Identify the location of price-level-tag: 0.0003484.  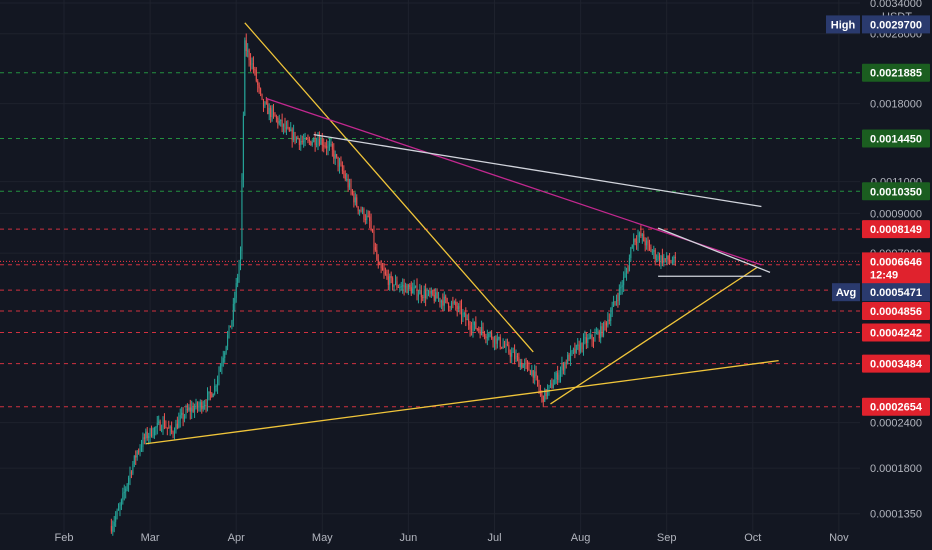
(896, 363).